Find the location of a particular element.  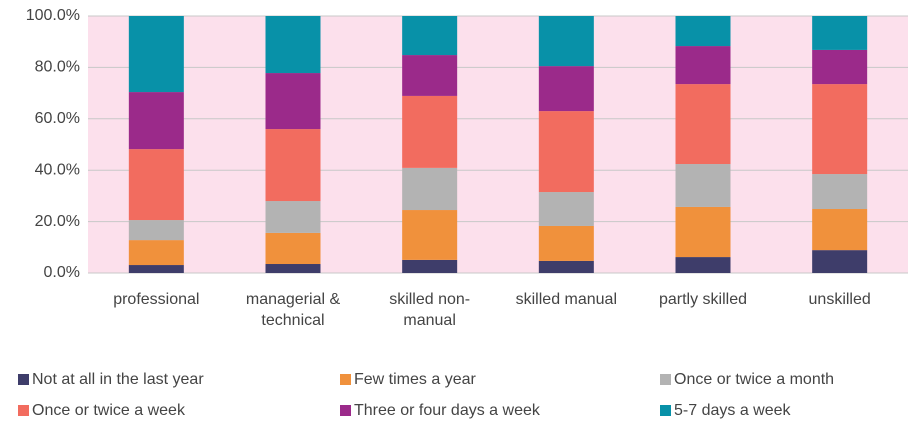

x-tick-label: partly skilled is located at coordinates (703, 299).